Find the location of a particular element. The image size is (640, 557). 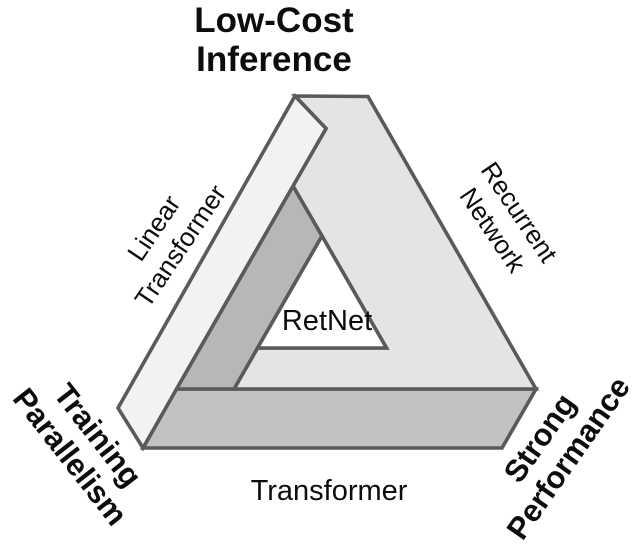

penrose-inner-hole is located at coordinates (322, 291).